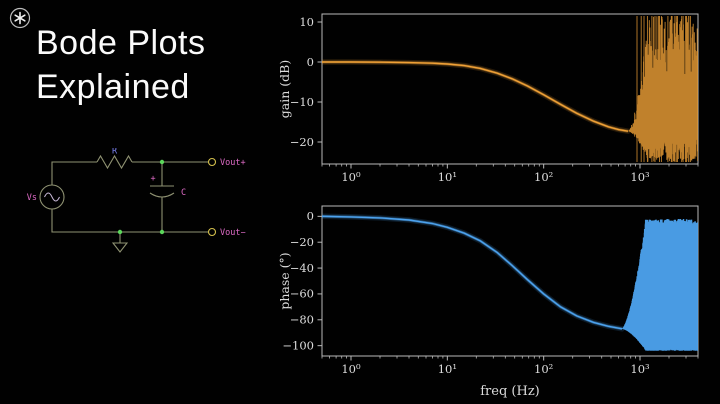 The width and height of the screenshot is (720, 404). I want to click on voltage-source-symbol, so click(52, 197).